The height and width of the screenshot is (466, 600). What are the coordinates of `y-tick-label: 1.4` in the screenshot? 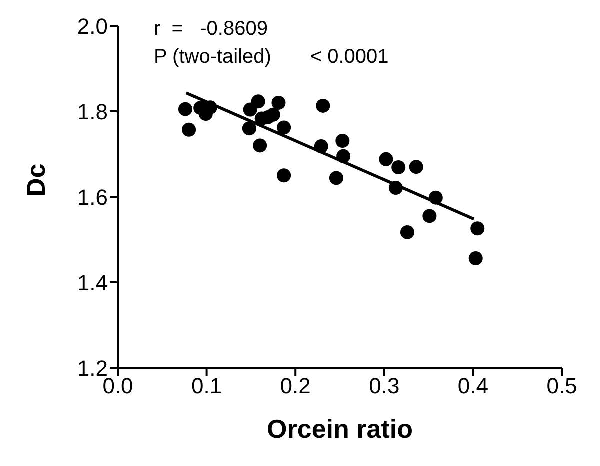 It's located at (92, 283).